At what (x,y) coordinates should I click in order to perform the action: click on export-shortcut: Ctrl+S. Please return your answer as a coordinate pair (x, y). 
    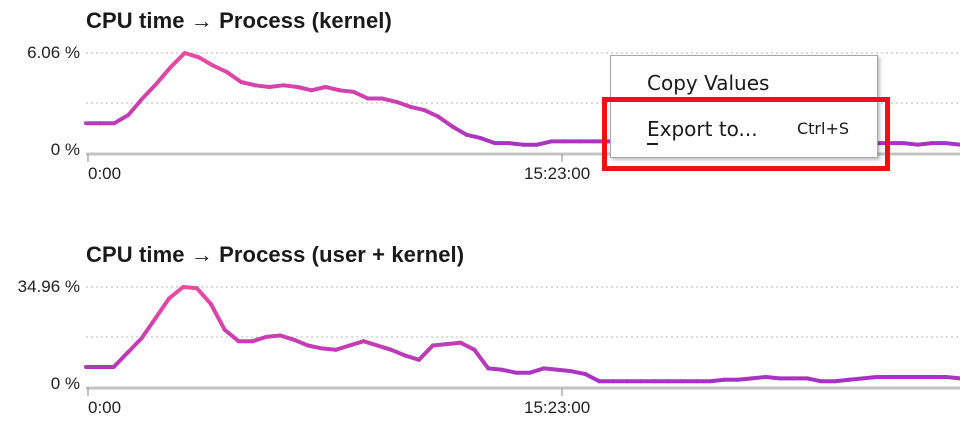
    Looking at the image, I should click on (822, 128).